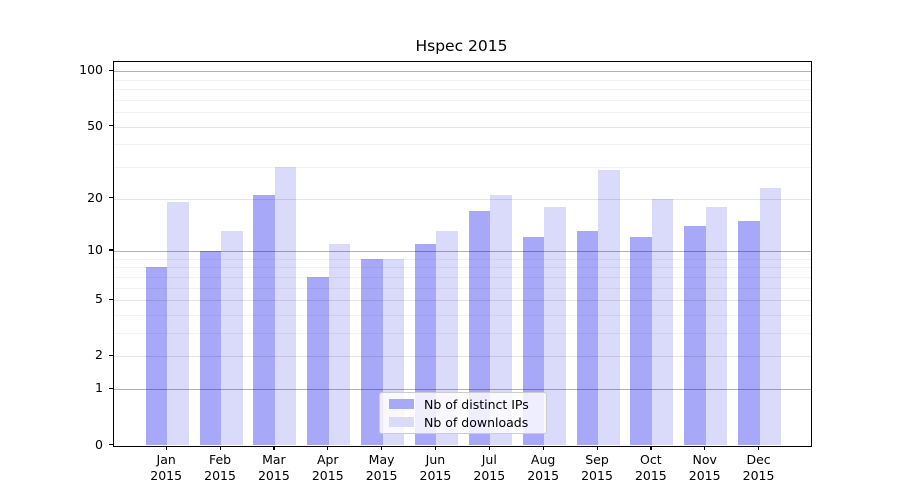 The width and height of the screenshot is (900, 500). What do you see at coordinates (650, 467) in the screenshot?
I see `x-tick-label-oct: Oct 2015` at bounding box center [650, 467].